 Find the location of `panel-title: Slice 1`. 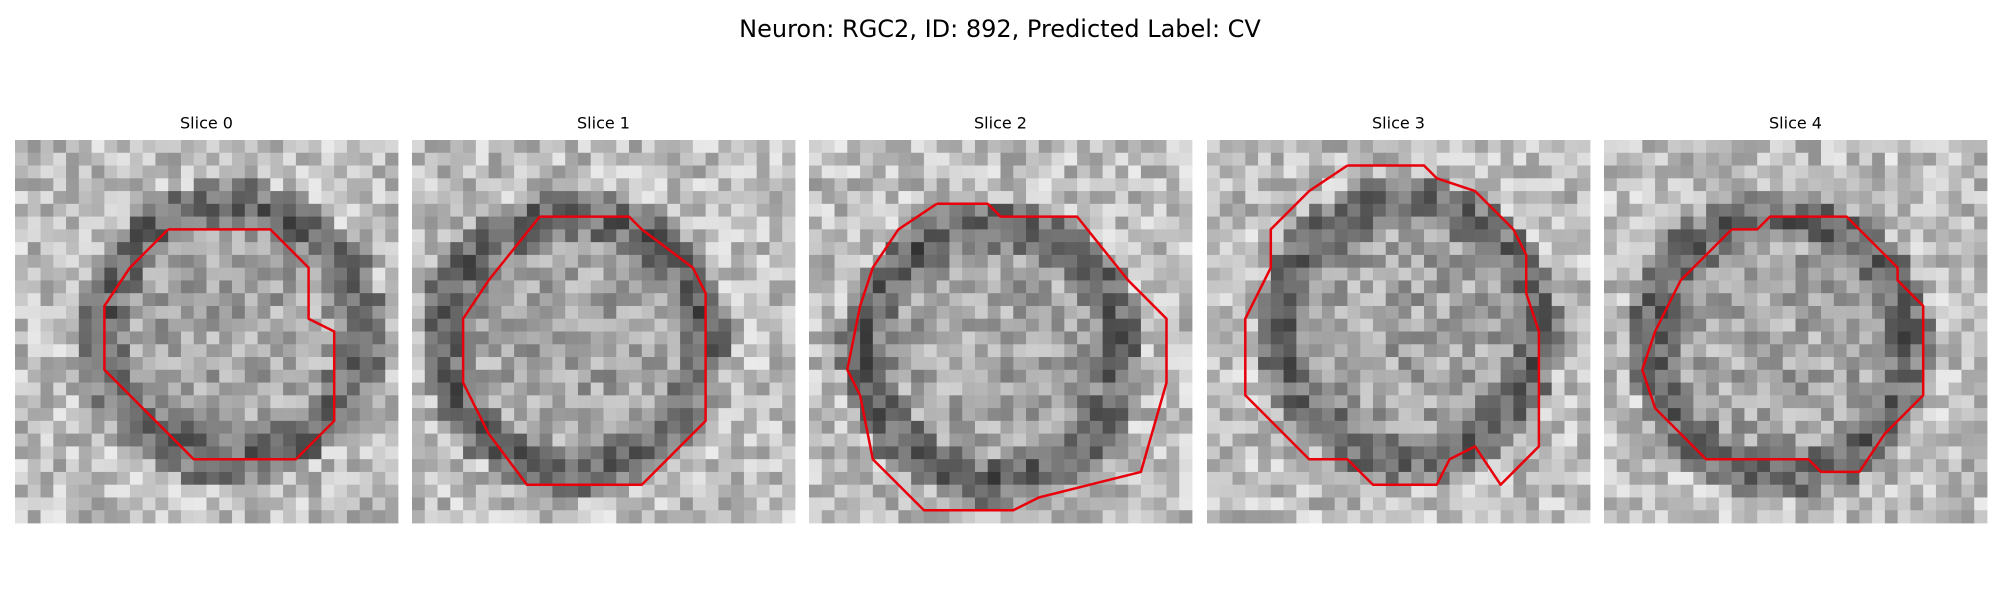

panel-title: Slice 1 is located at coordinates (603, 123).